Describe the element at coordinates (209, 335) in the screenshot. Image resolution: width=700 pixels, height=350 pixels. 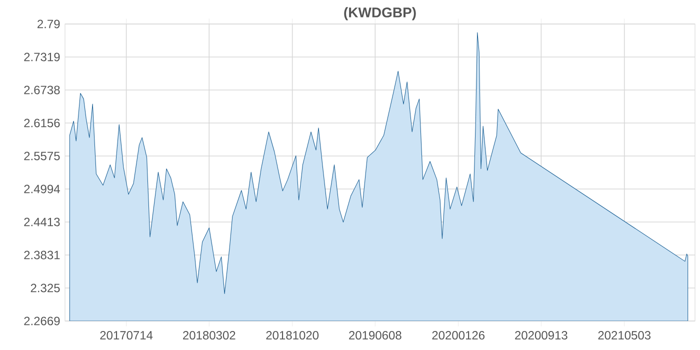
I see `x-tick-label: 20180302` at that location.